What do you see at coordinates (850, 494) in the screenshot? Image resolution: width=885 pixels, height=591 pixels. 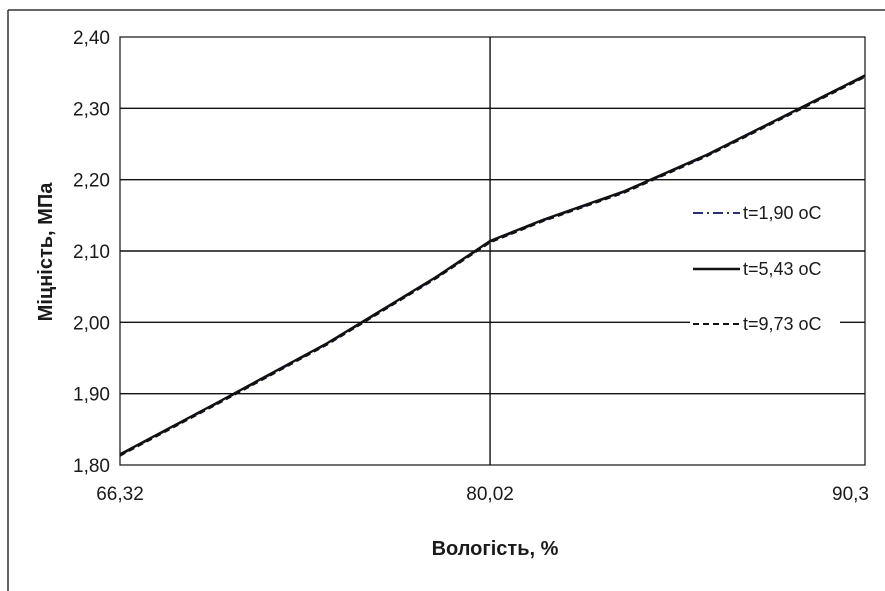 I see `x-tick-label: 90,3` at bounding box center [850, 494].